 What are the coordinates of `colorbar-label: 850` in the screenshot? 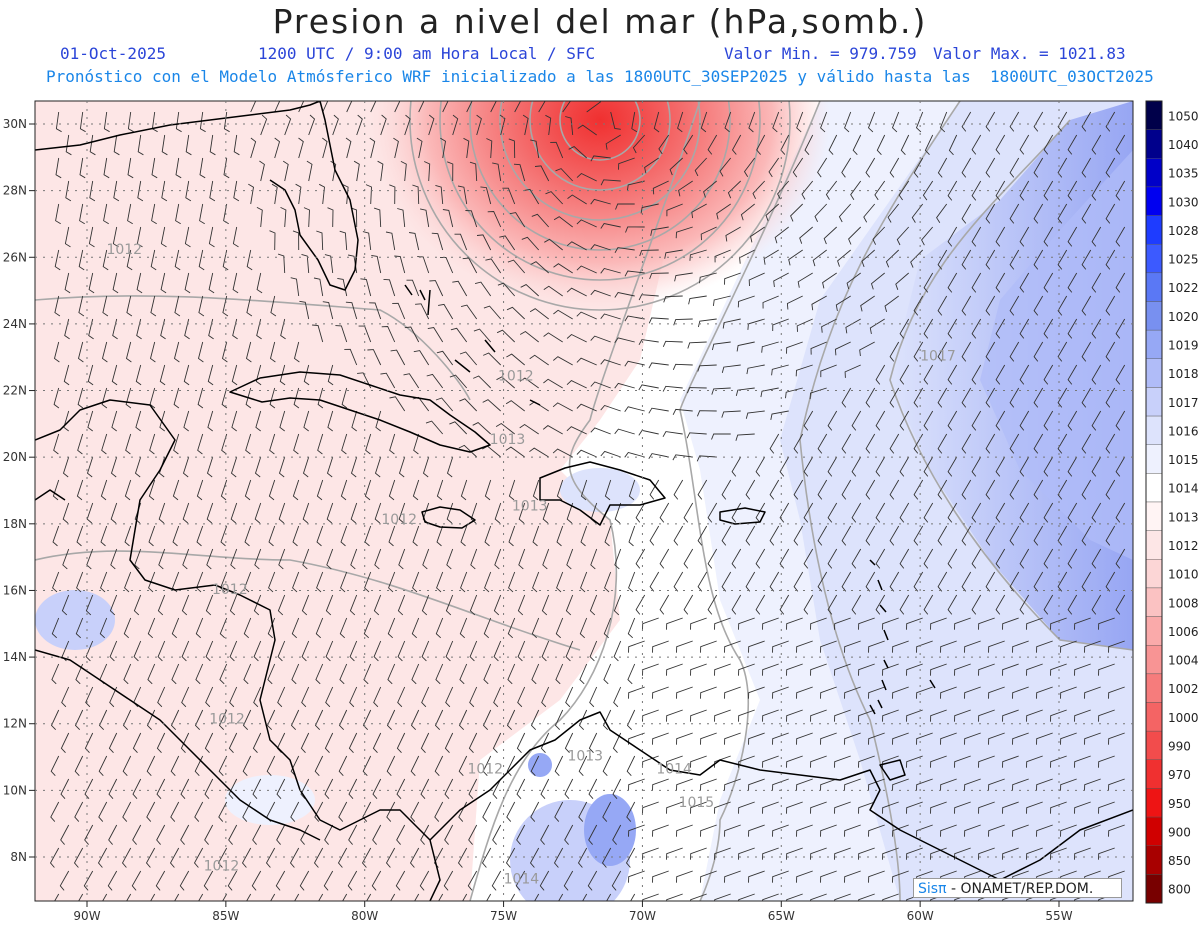 It's located at (1179, 861).